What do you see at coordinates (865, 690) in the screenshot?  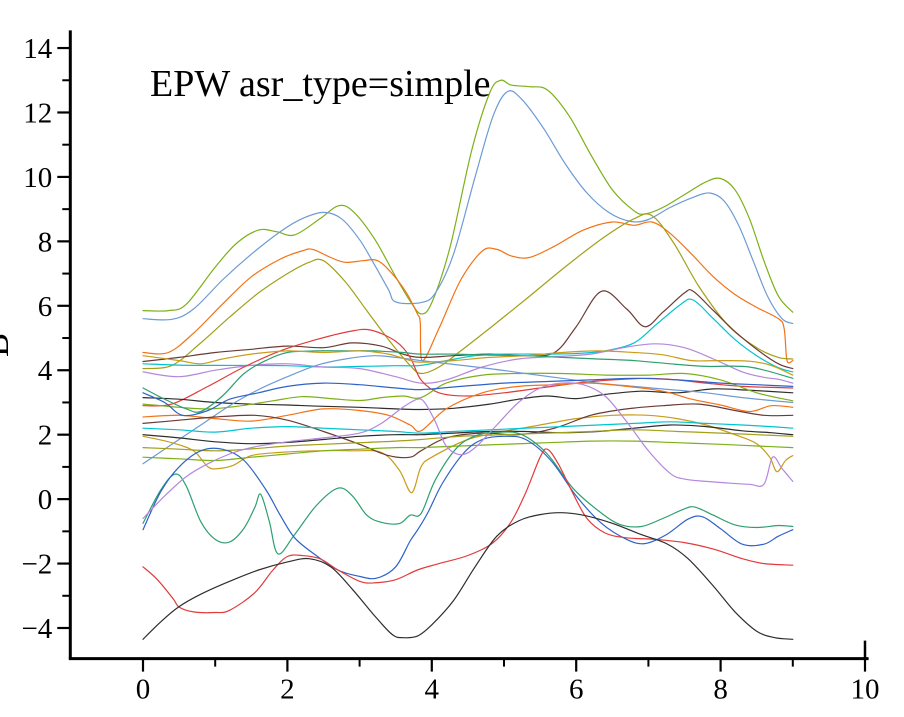 I see `x-tick-label: 10` at bounding box center [865, 690].